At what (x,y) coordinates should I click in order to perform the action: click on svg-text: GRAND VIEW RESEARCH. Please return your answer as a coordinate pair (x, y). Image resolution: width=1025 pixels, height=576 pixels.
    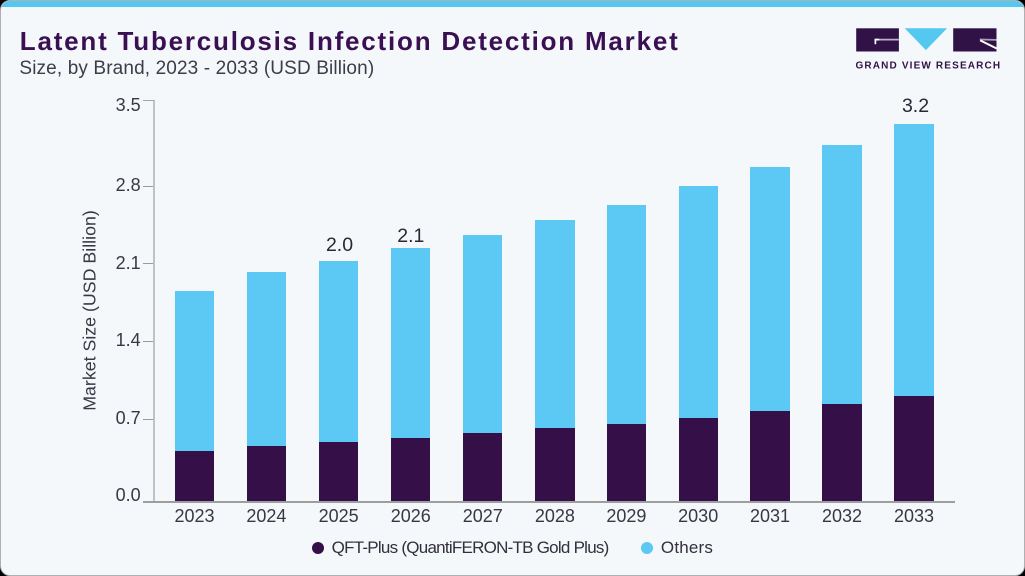
    Looking at the image, I should click on (929, 65).